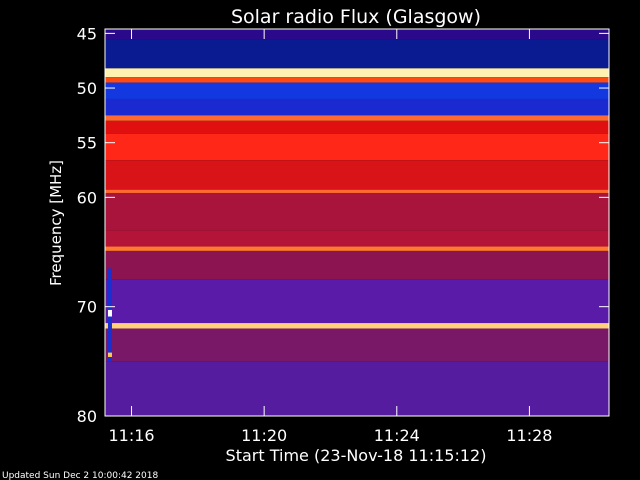  What do you see at coordinates (87, 88) in the screenshot?
I see `y-tick-label-1: 50` at bounding box center [87, 88].